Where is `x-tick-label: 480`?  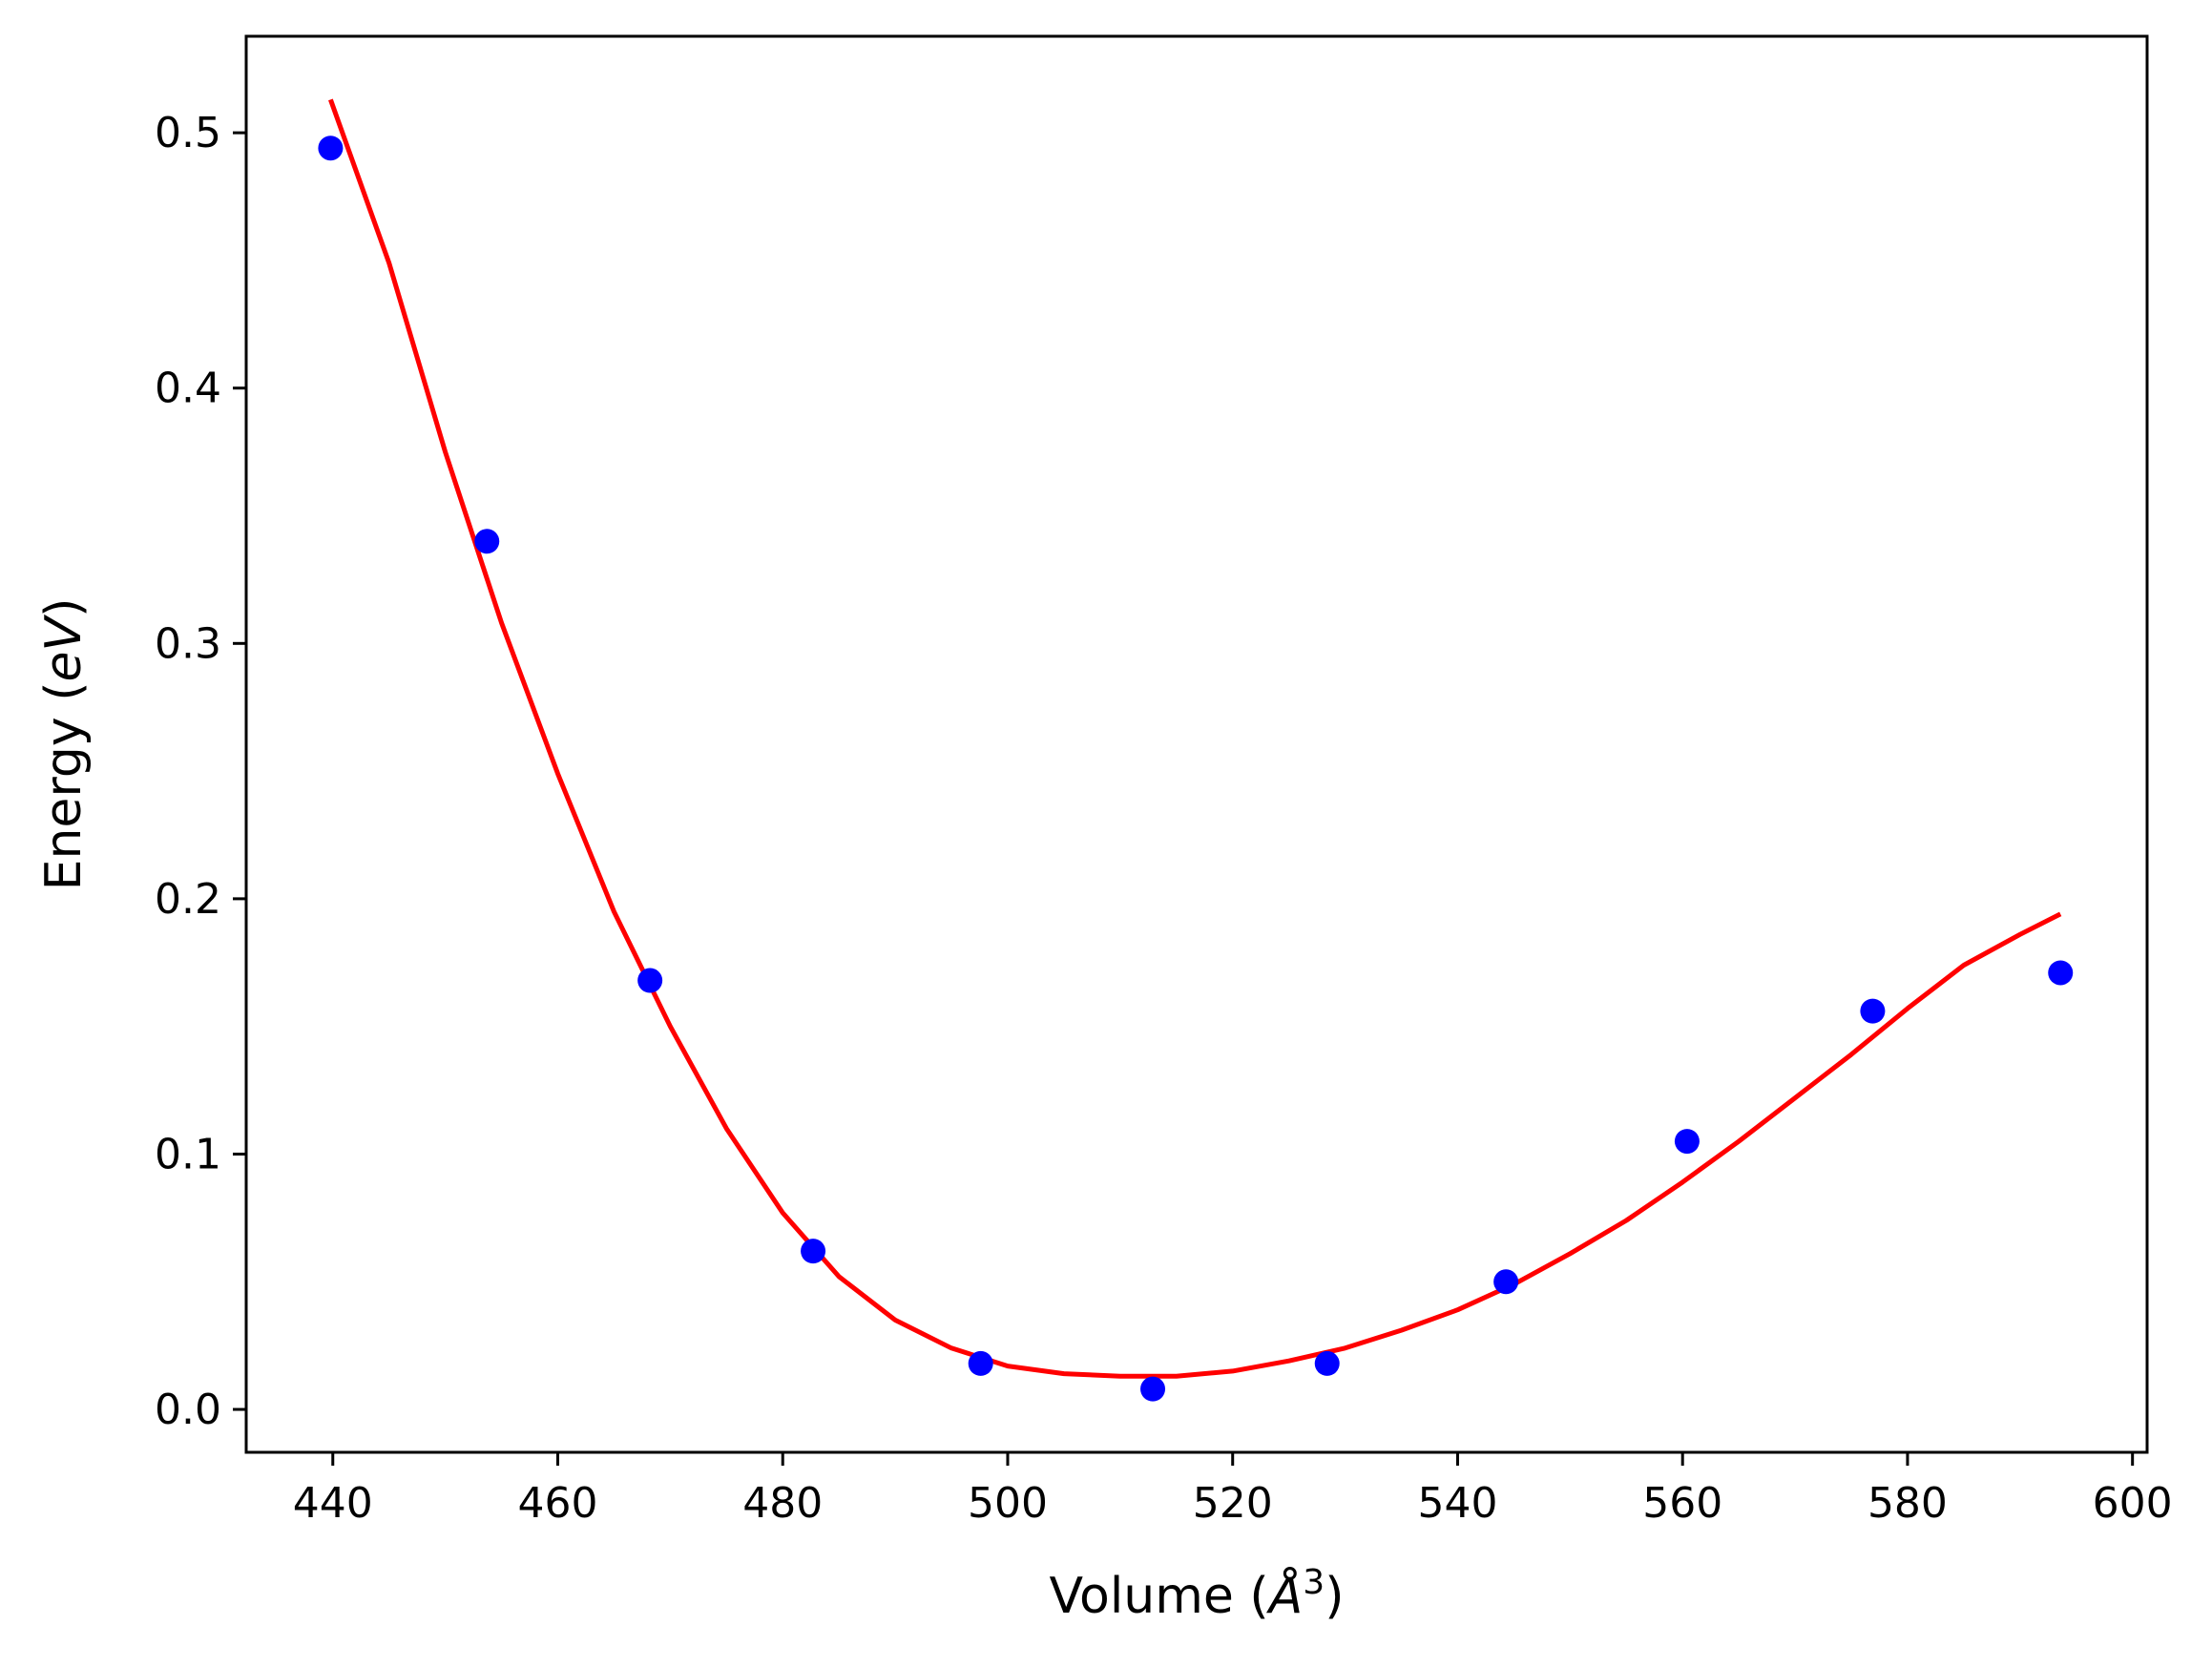
x-tick-label: 480 is located at coordinates (783, 1503).